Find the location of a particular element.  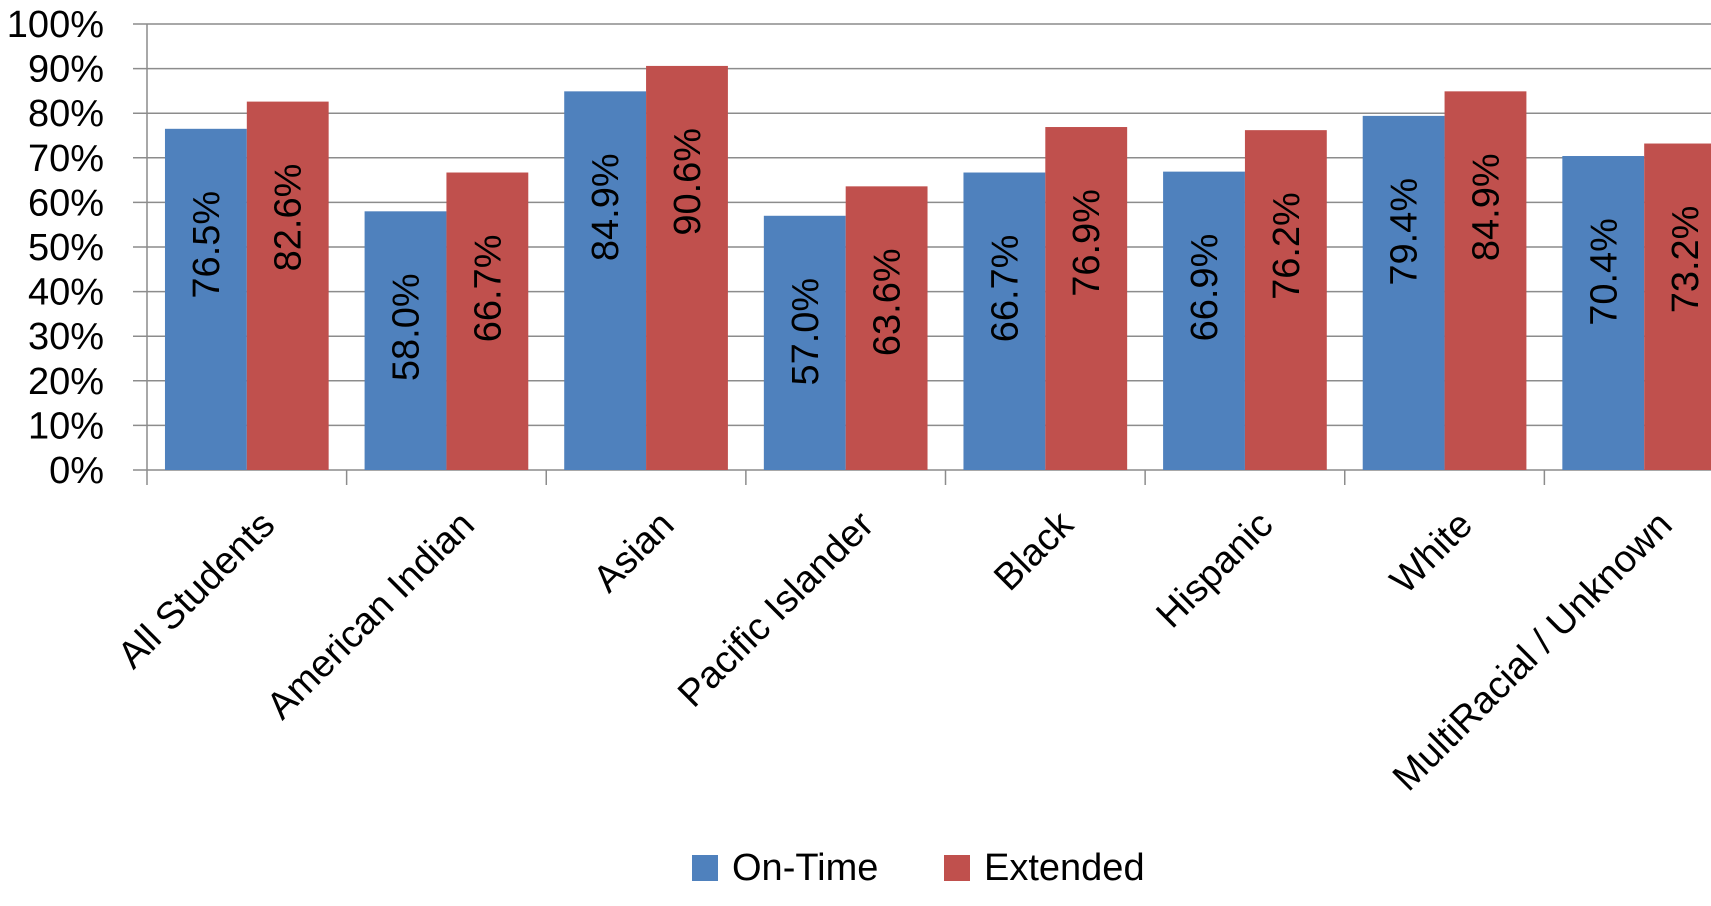

category-label: Hispanic is located at coordinates (1215, 570).